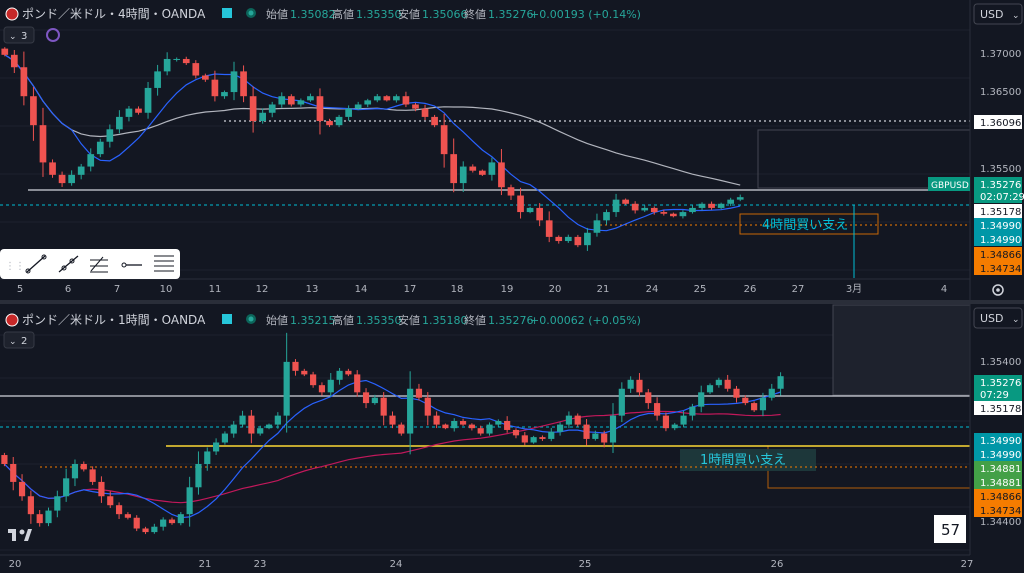 This screenshot has height=573, width=1024. What do you see at coordinates (994, 395) in the screenshot?
I see `bottom-badge-countdown: 07:29` at bounding box center [994, 395].